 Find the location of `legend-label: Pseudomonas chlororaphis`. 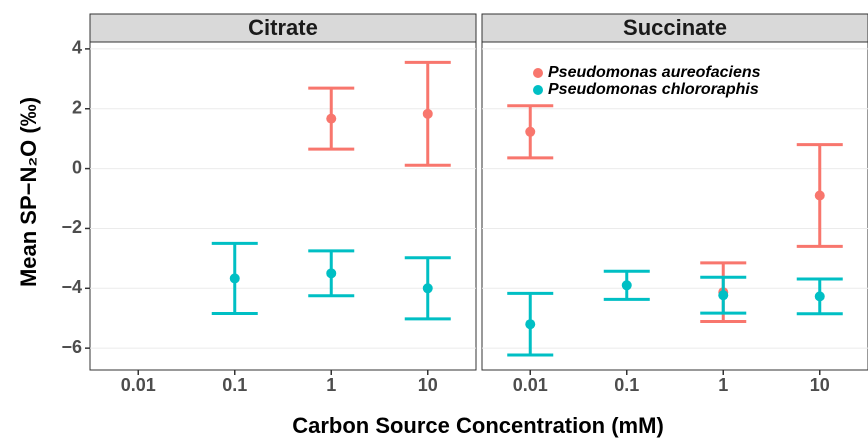

legend-label: Pseudomonas chlororaphis is located at coordinates (653, 89).